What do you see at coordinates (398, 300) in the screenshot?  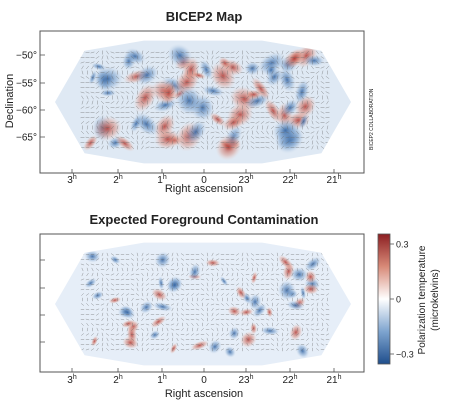 I see `colorbar-tick-label: 0` at bounding box center [398, 300].